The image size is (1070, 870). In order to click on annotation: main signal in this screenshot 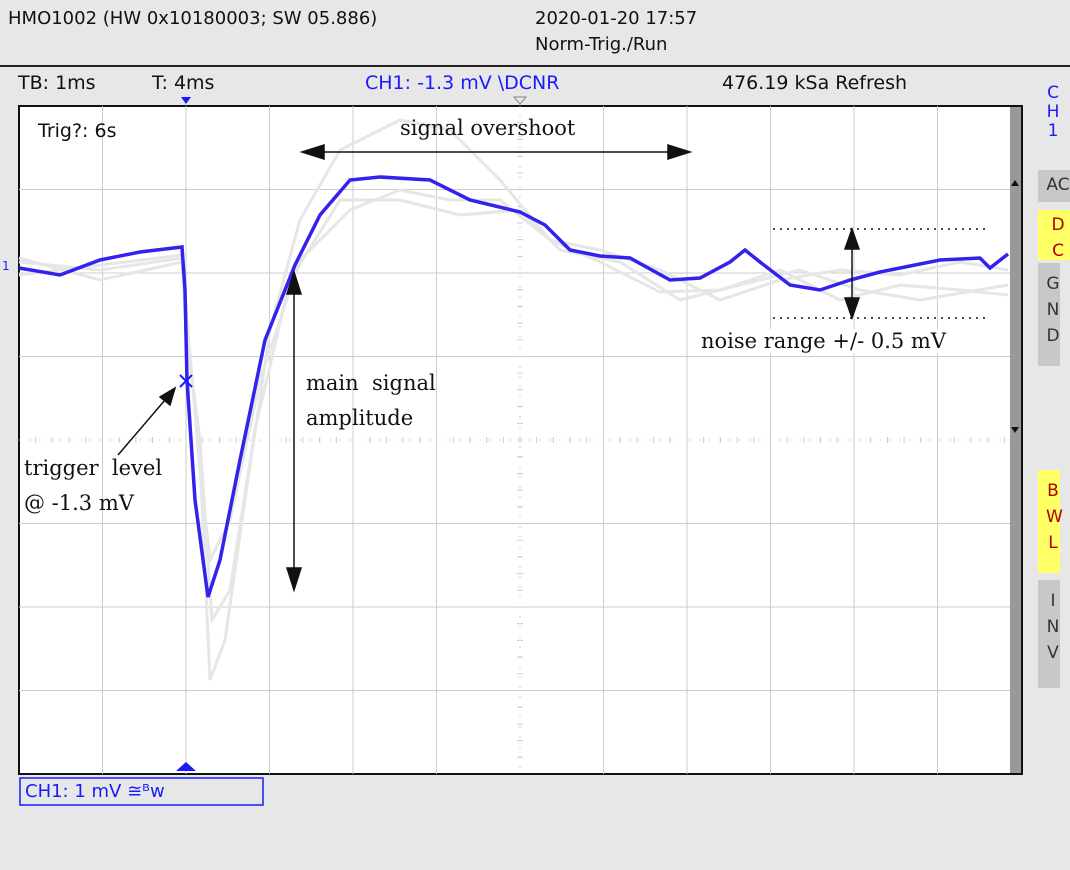, I will do `click(371, 383)`.